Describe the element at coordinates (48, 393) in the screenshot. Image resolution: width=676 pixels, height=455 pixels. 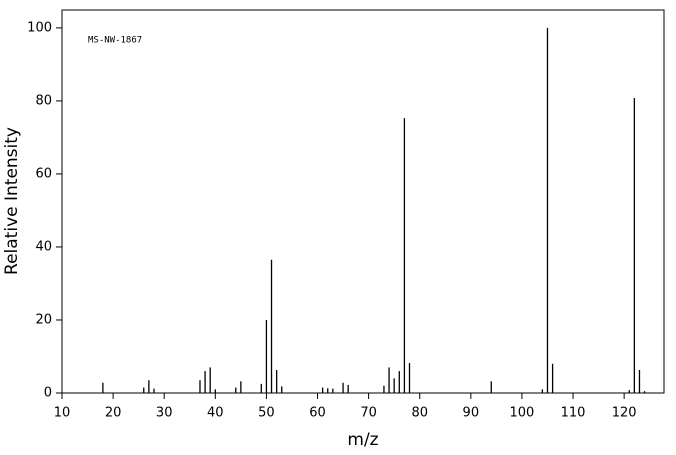
I see `y-tick-label: 0` at that location.